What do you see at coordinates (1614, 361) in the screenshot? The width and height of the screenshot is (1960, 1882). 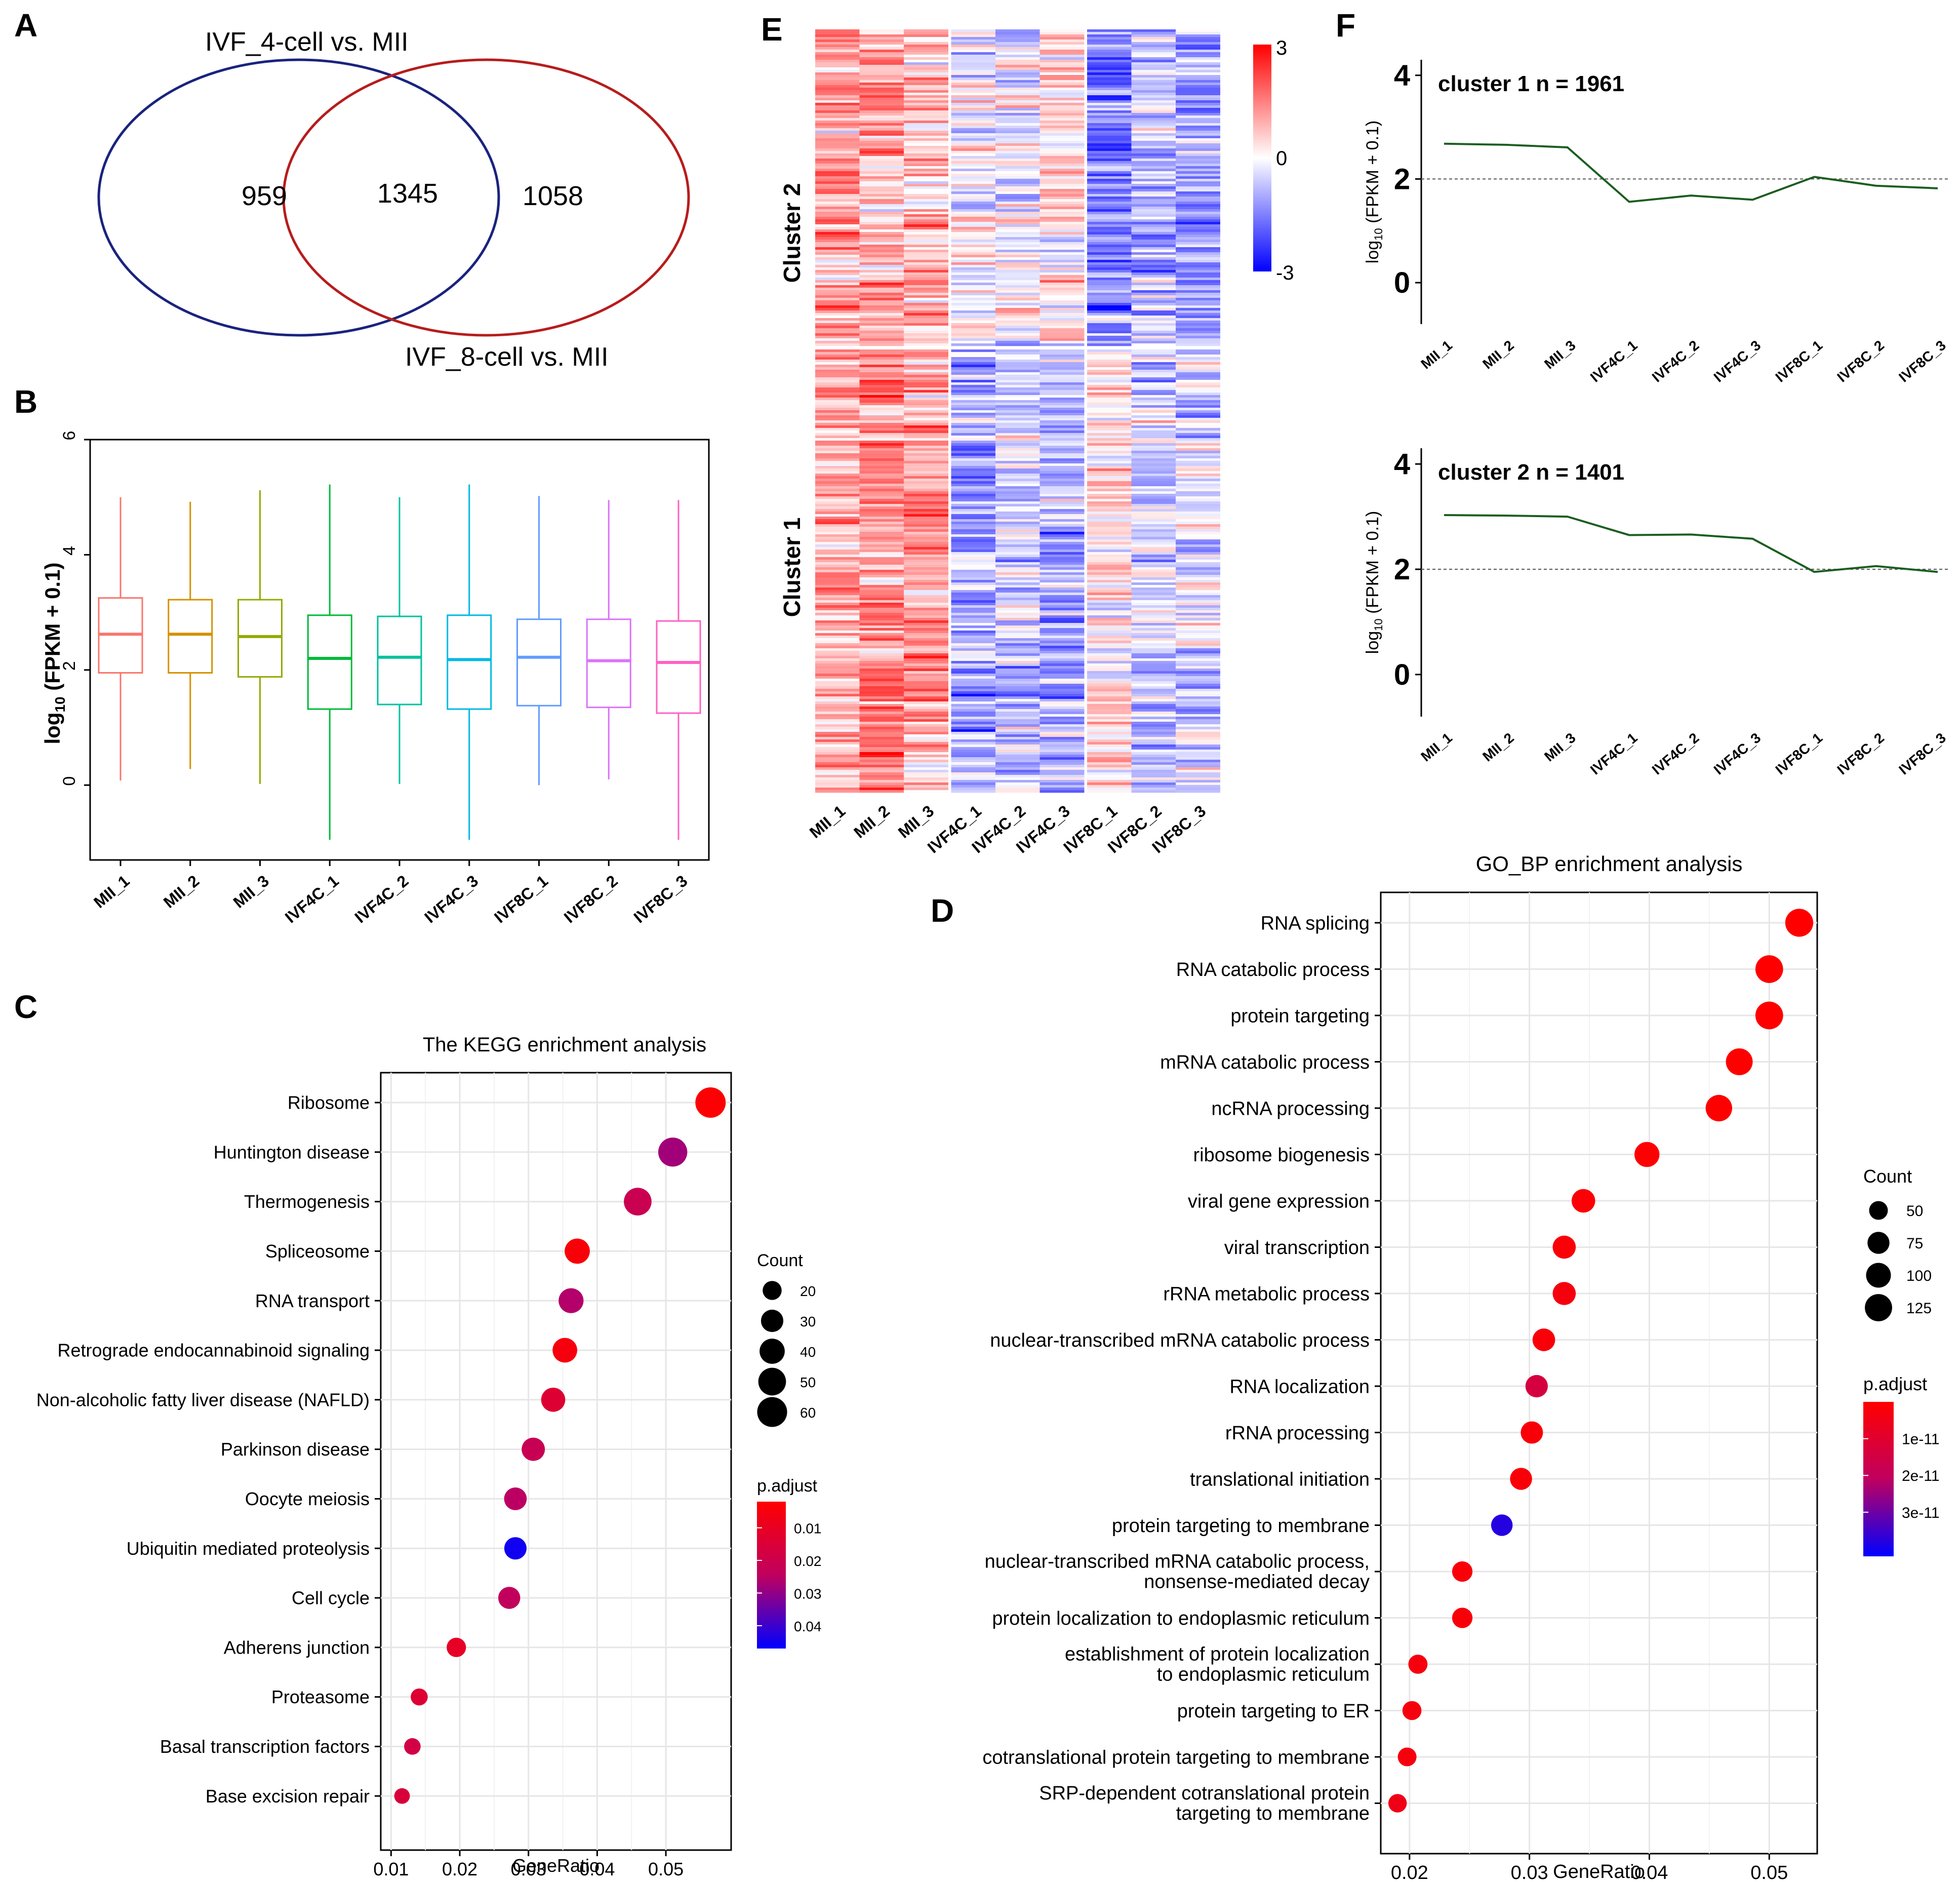 I see `line-chart-x-tick-label: IVF4C_1` at bounding box center [1614, 361].